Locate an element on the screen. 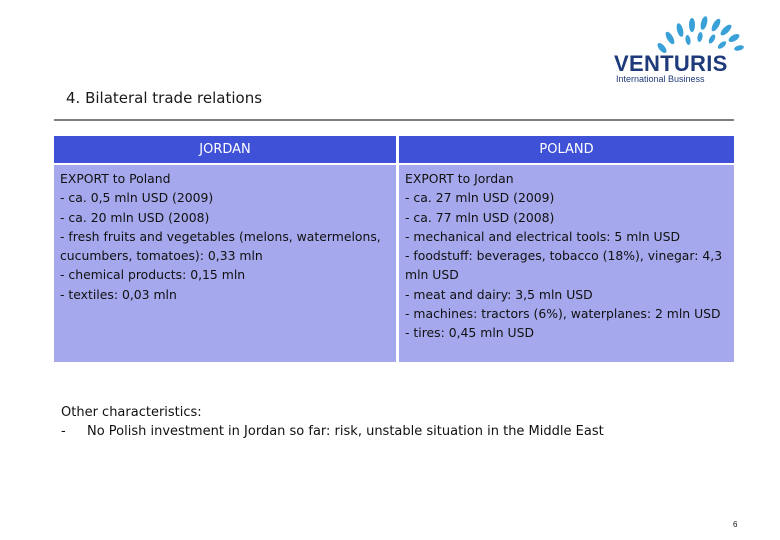 This screenshot has height=540, width=780. poland-export-line: - ca. 27 mln USD (2009) is located at coordinates (480, 198).